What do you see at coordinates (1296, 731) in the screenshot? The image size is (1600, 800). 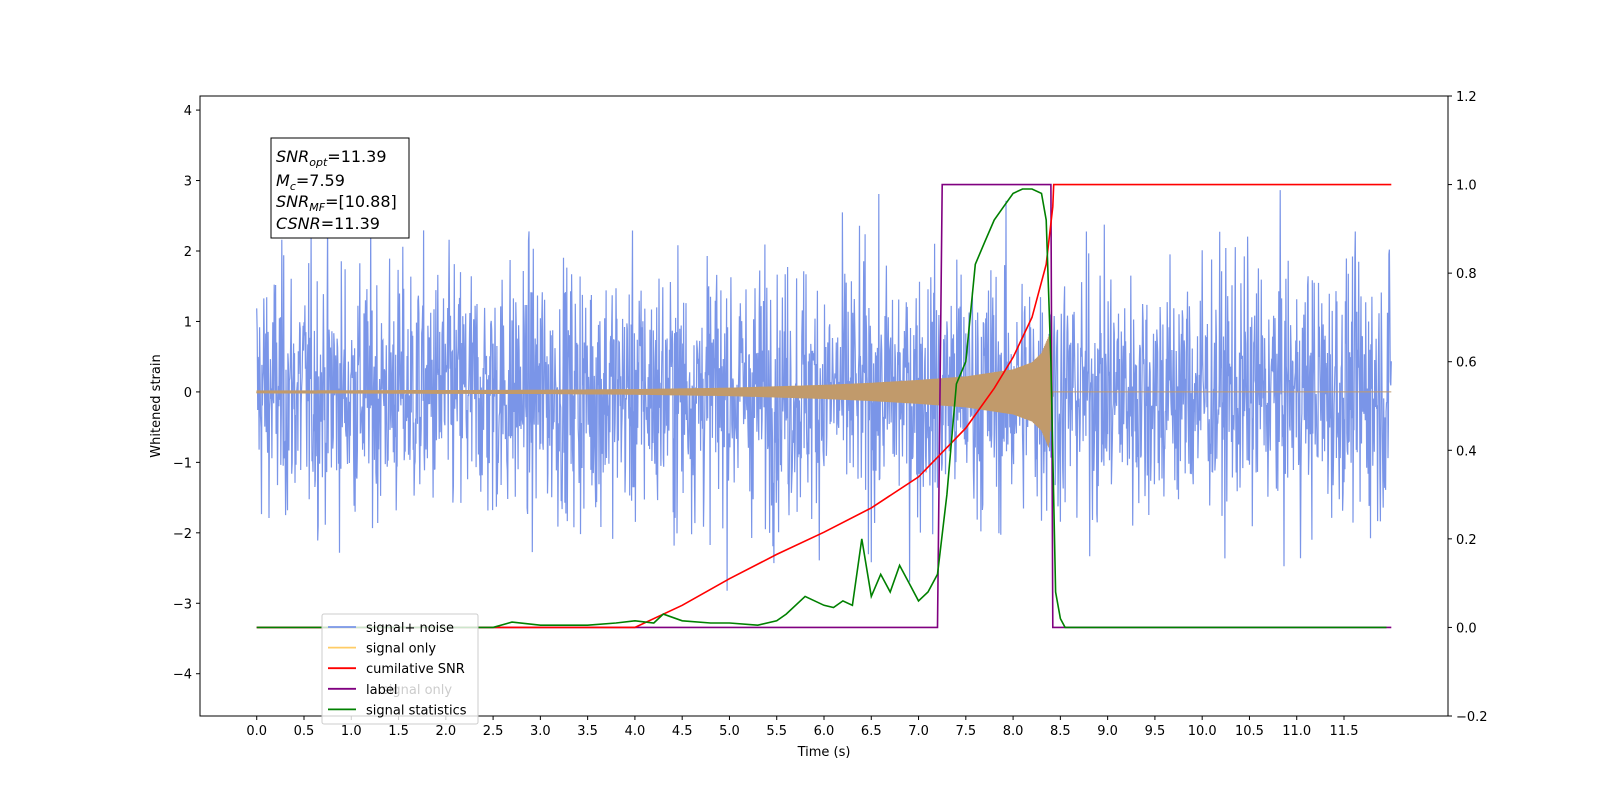 I see `x-tick-label: 11.0` at bounding box center [1296, 731].